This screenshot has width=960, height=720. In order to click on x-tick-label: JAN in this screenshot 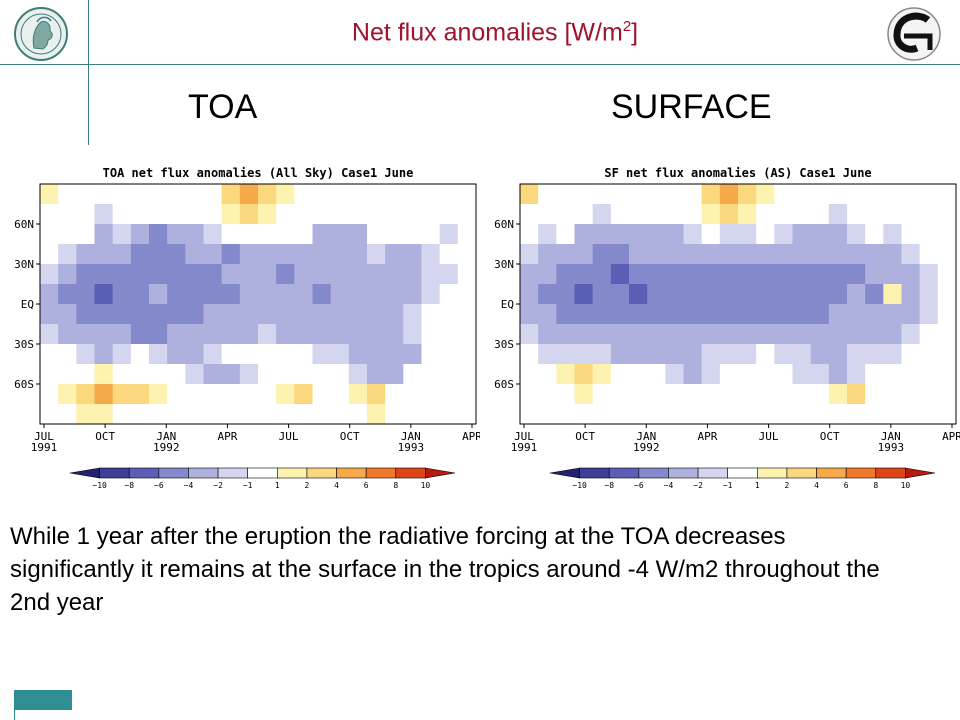, I will do `click(411, 436)`.